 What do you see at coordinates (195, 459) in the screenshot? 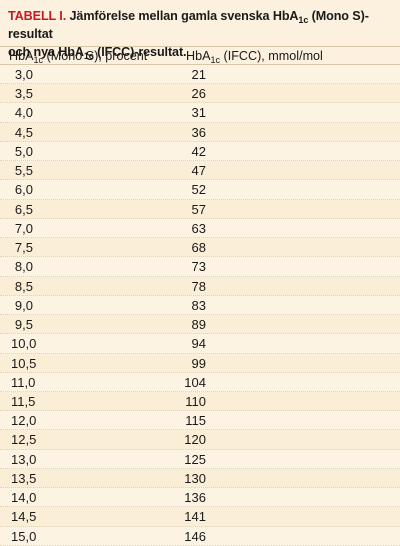
I see `cell-ifcc: 125` at bounding box center [195, 459].